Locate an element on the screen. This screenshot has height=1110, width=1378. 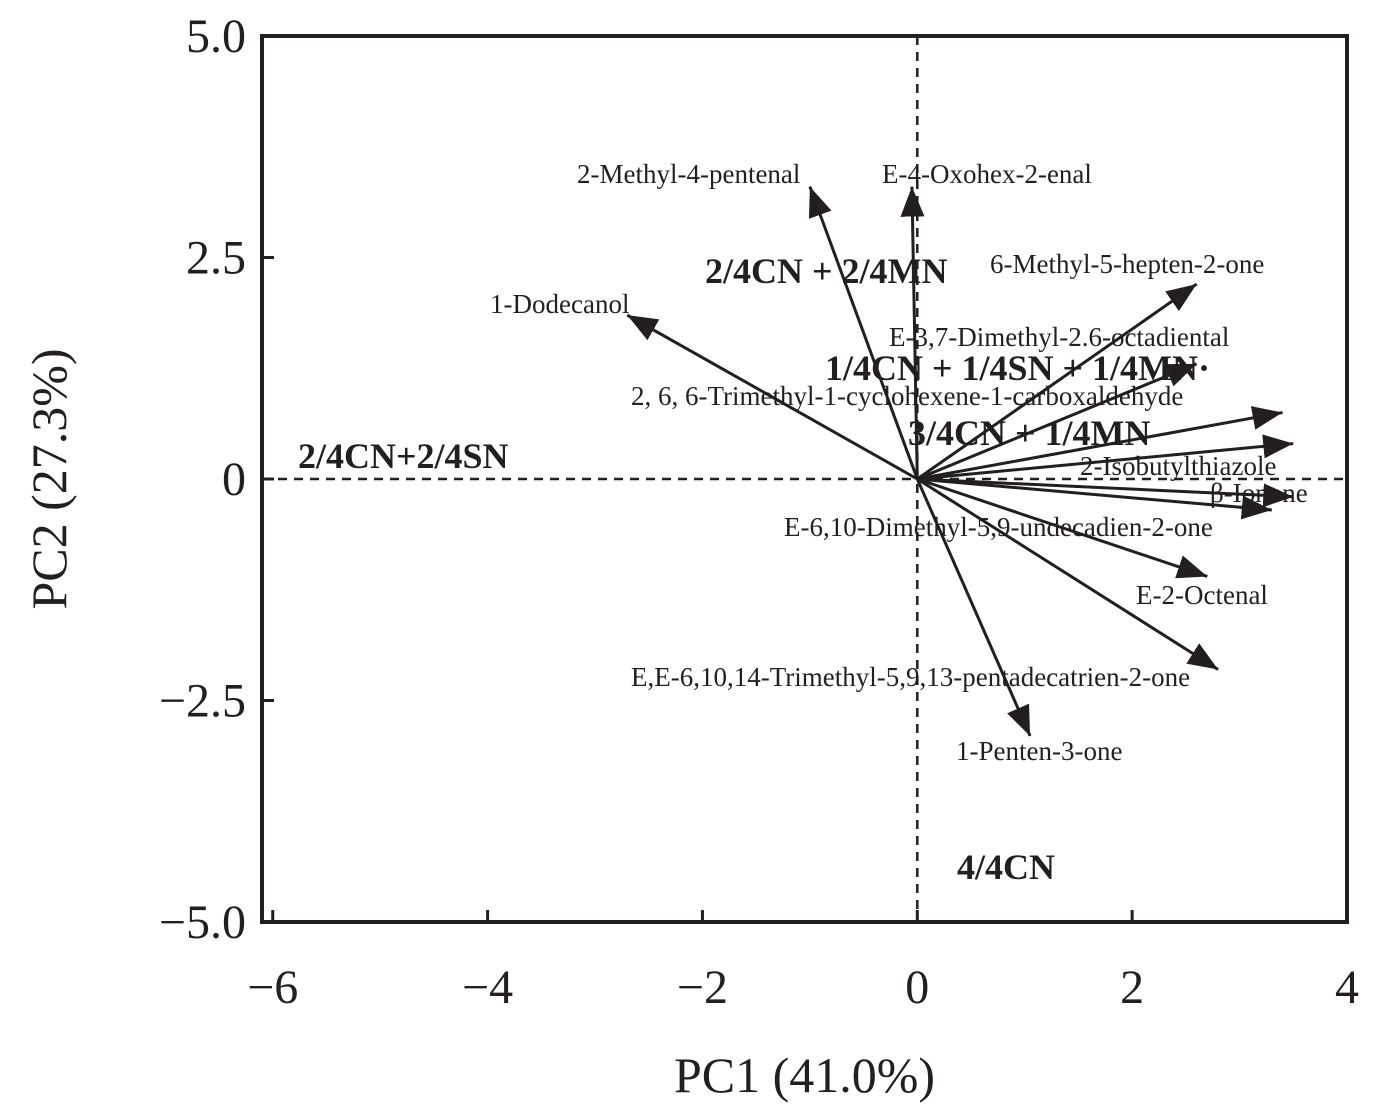
loading-label: E-6,10-Dimethyl-5,9-undecadien-2-one is located at coordinates (998, 527).